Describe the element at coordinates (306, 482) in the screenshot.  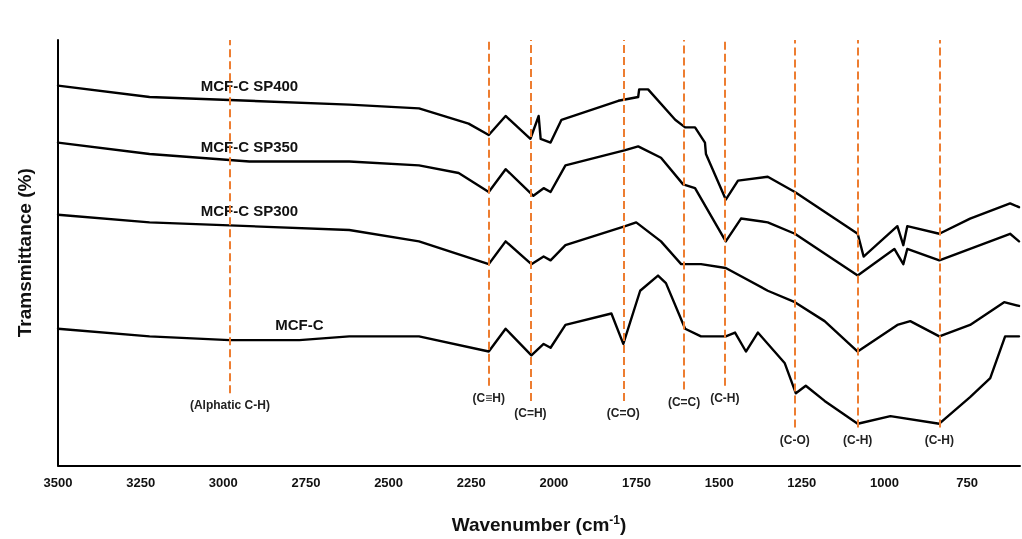
I see `x-tick-label: 2750` at that location.